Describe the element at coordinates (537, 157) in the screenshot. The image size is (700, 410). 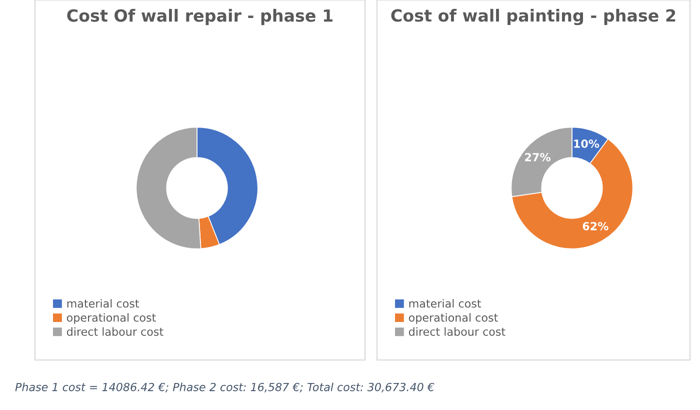
I see `data-label: 27%` at that location.